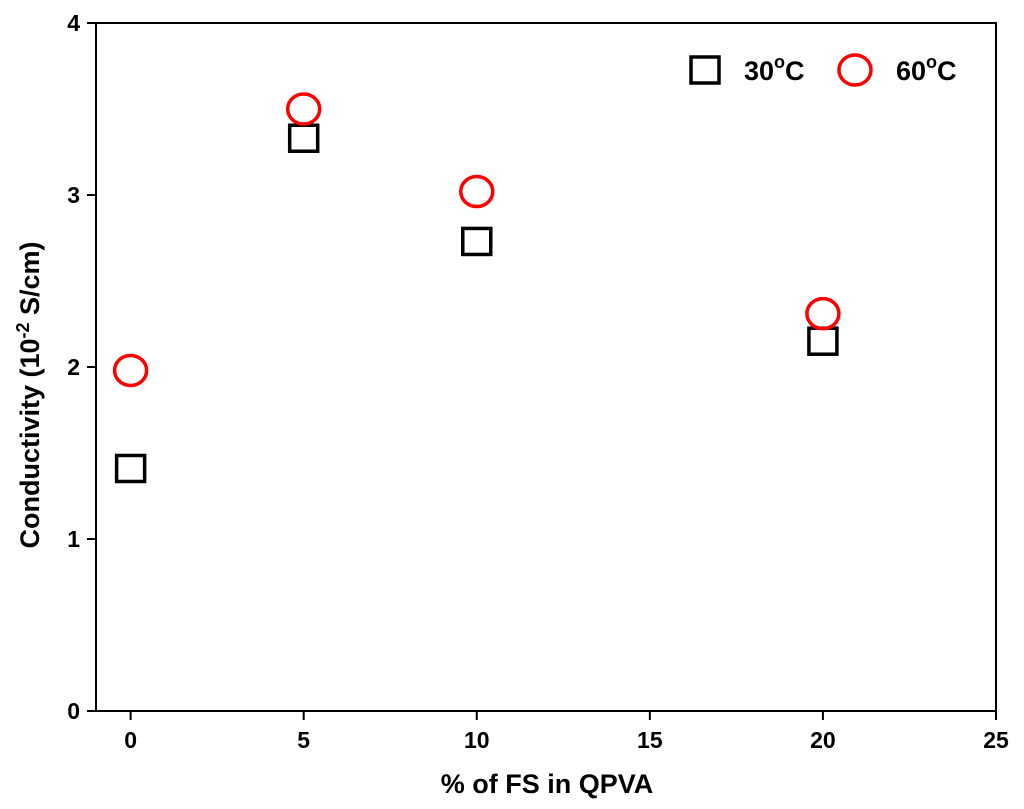 The width and height of the screenshot is (1024, 809). Describe the element at coordinates (73, 195) in the screenshot. I see `y-tick-label: 3` at that location.